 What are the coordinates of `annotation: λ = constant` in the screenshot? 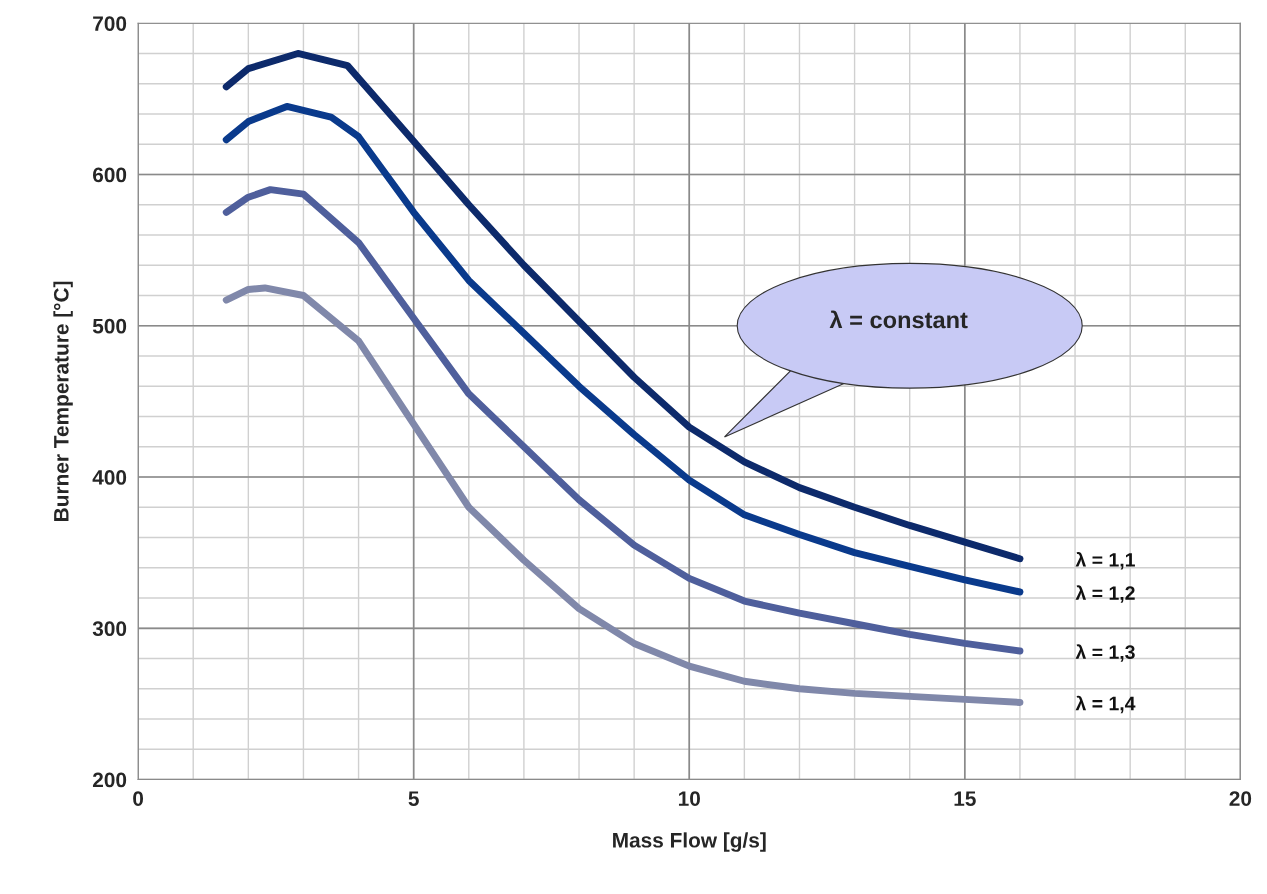 It's located at (898, 319).